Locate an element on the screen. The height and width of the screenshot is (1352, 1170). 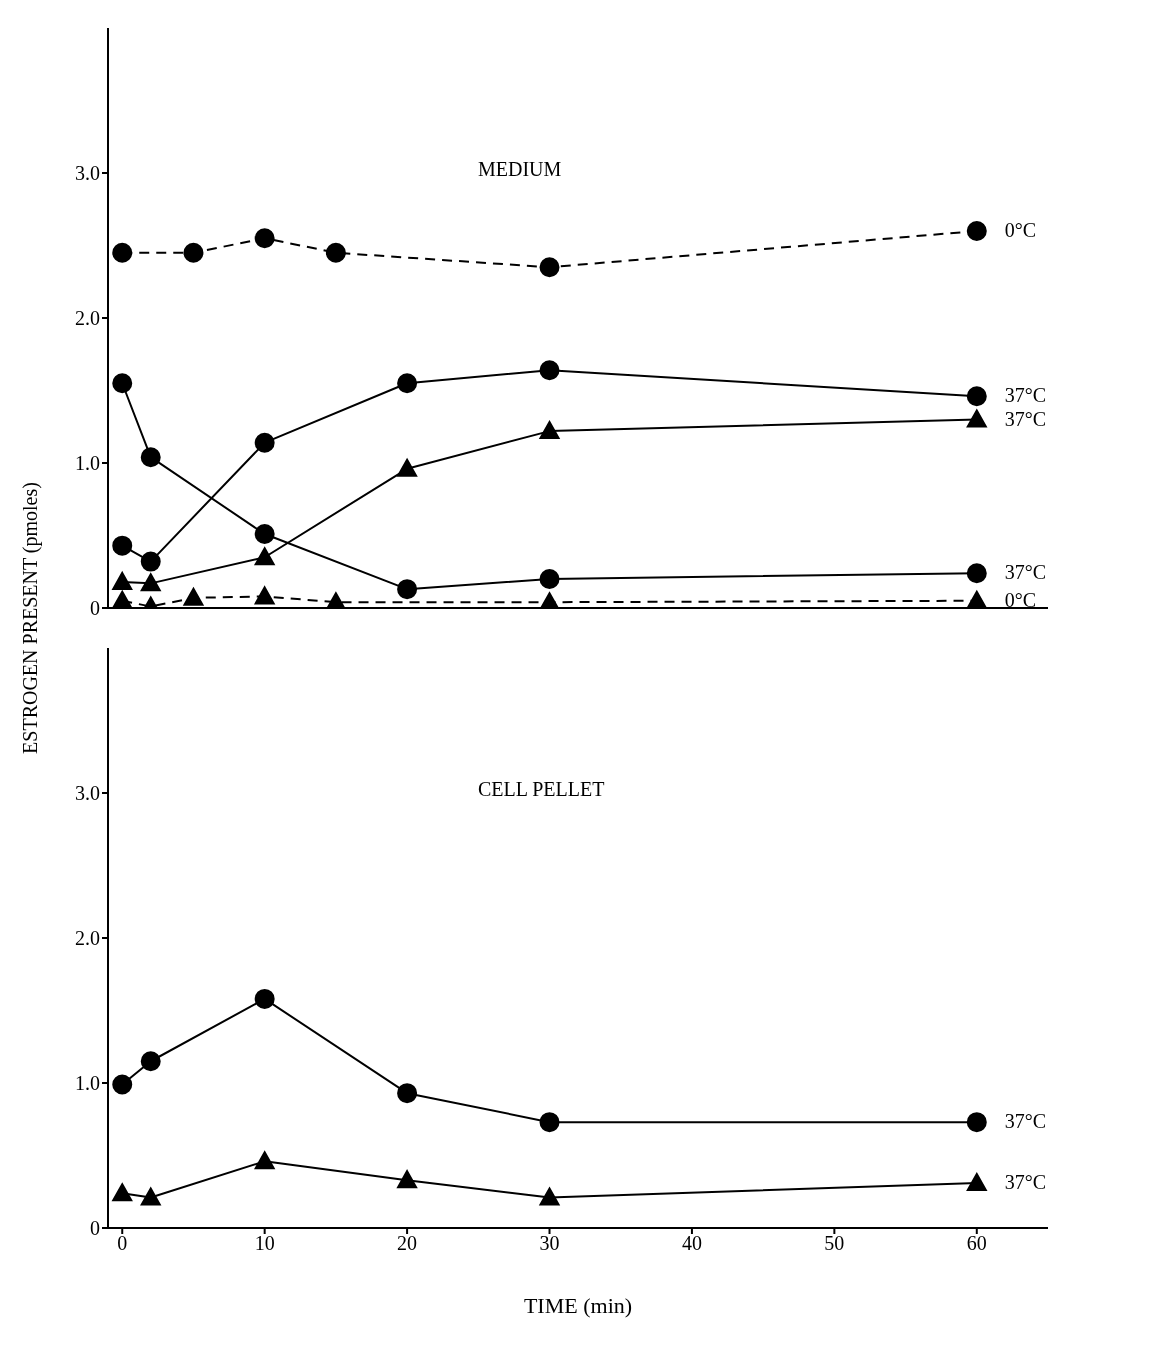
y-axis-title: ESTROGEN PRESENT (pmoles) is located at coordinates (30, 618).